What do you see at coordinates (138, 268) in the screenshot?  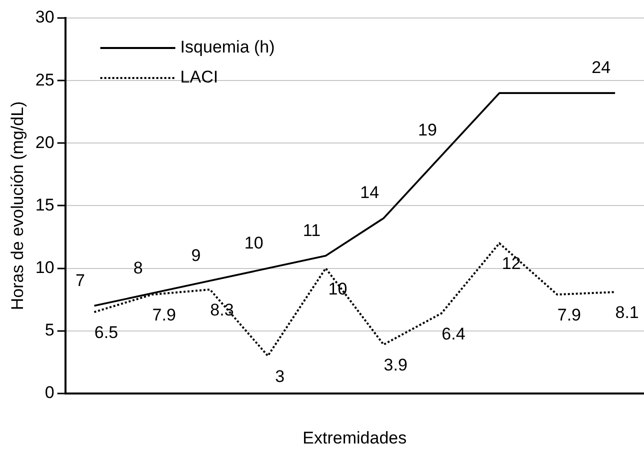 I see `data-label: 8` at bounding box center [138, 268].